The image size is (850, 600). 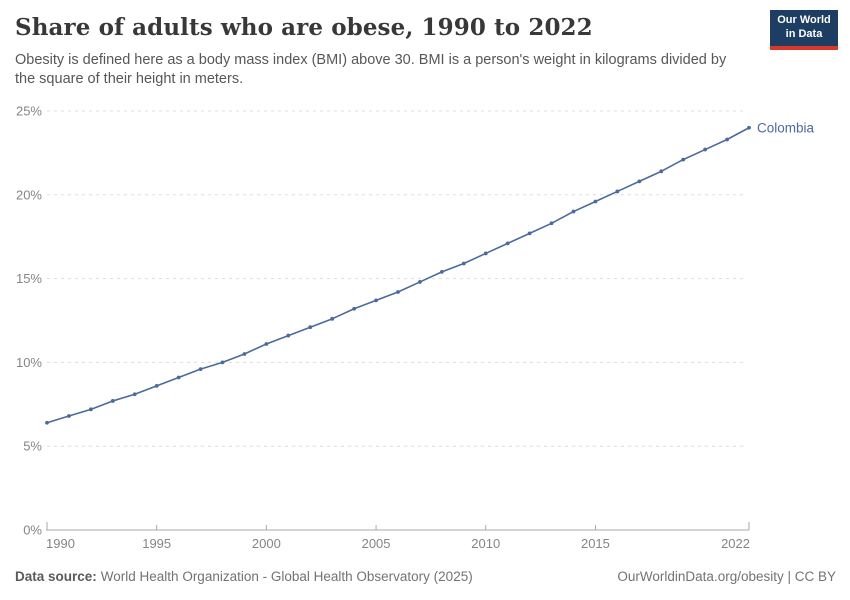 I want to click on x-axis-label-1990: 1990, so click(x=60, y=543).